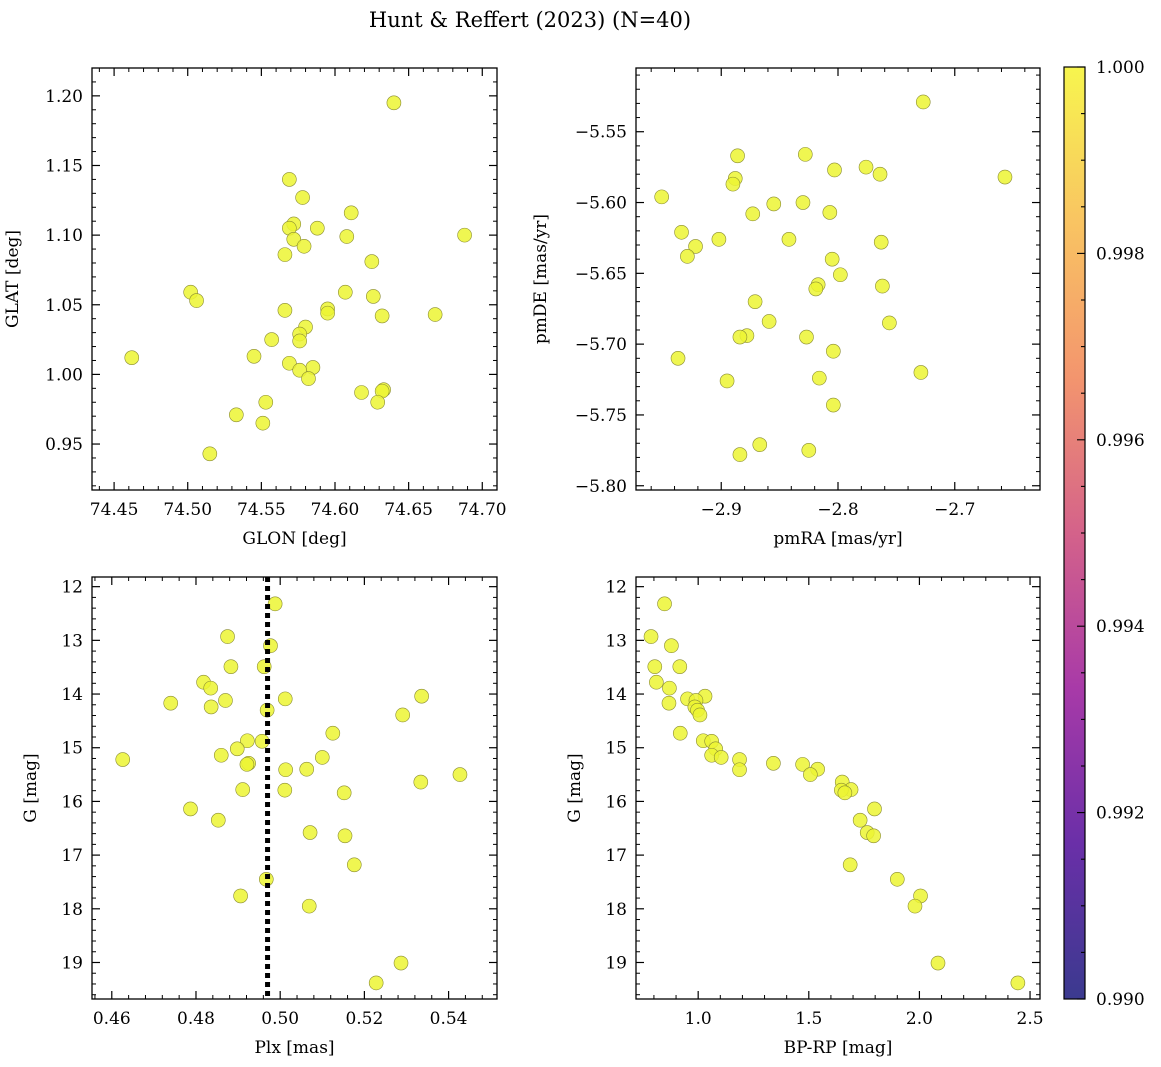  Describe the element at coordinates (1120, 814) in the screenshot. I see `colorbar-tick-label: 0.992` at that location.